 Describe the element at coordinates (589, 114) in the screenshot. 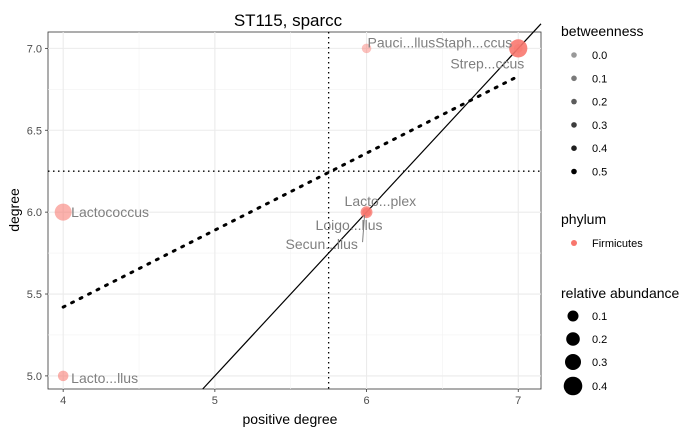

I see `legend-betweenness-items: 0.0 0.1 0.2 0.3 0.4 0.5` at that location.